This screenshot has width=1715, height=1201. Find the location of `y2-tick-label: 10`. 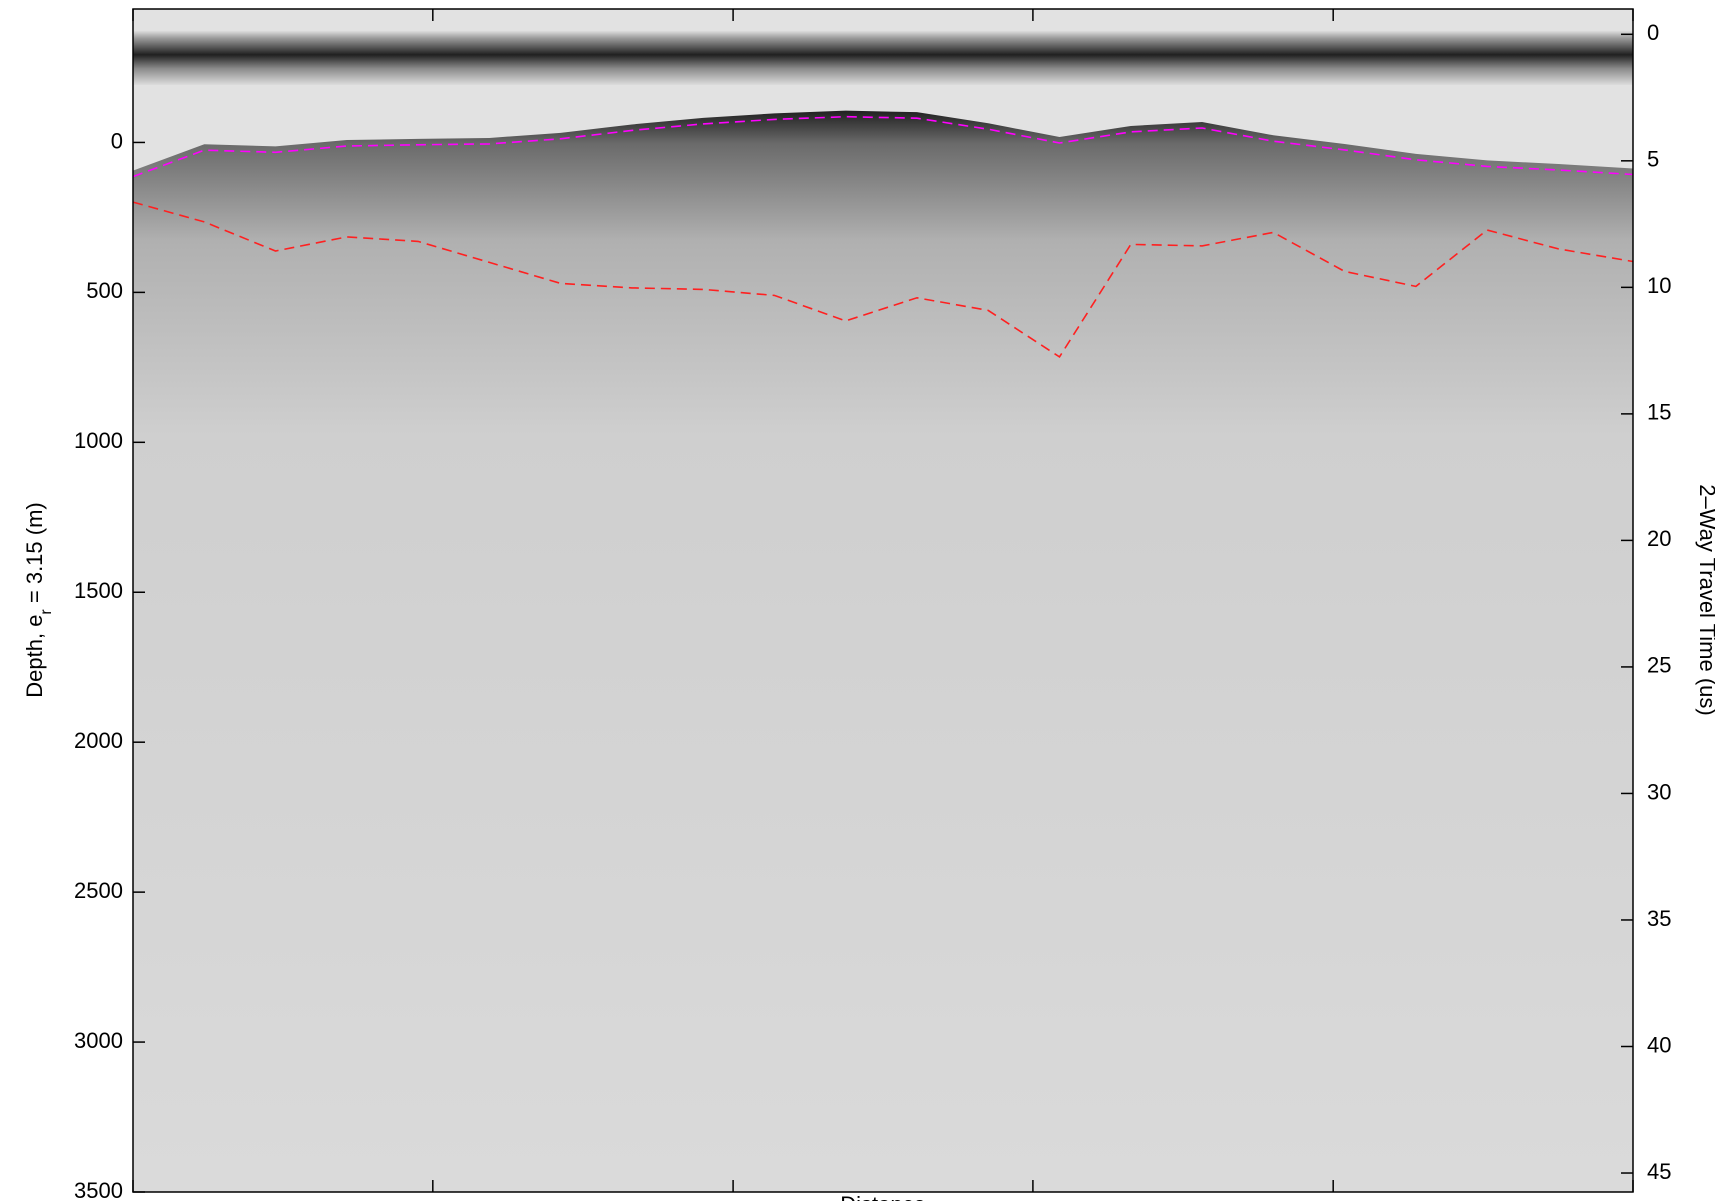

y2-tick-label: 10 is located at coordinates (1659, 285).